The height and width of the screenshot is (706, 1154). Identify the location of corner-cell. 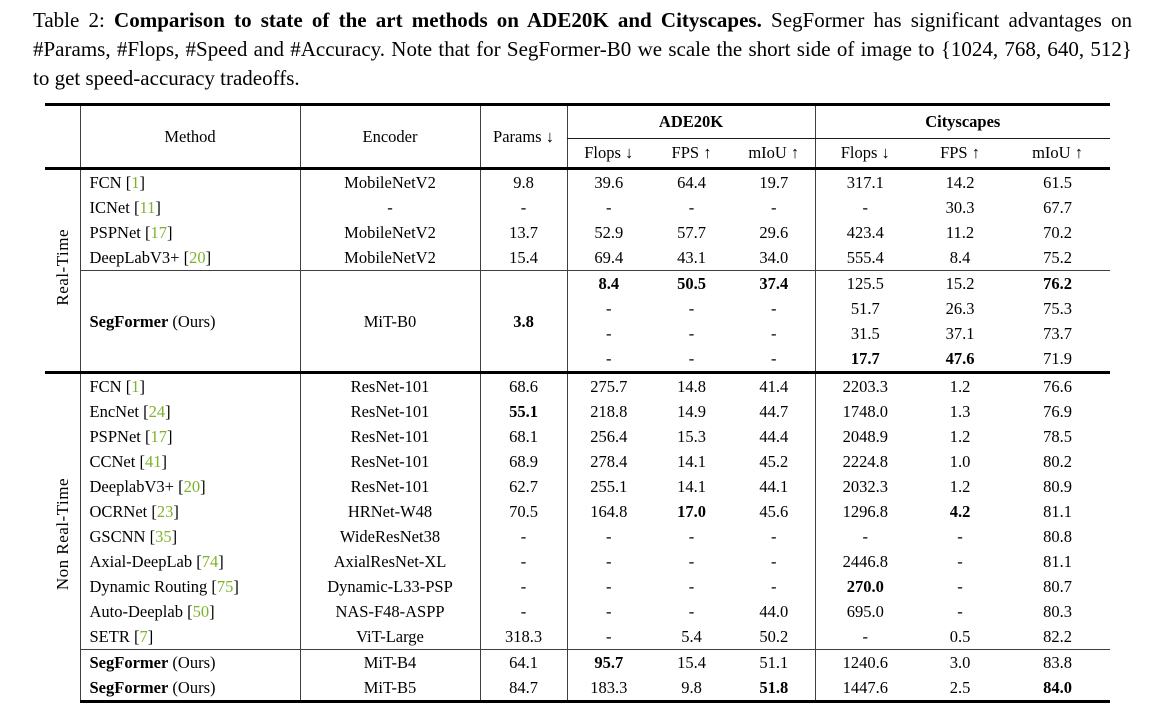
(62, 136).